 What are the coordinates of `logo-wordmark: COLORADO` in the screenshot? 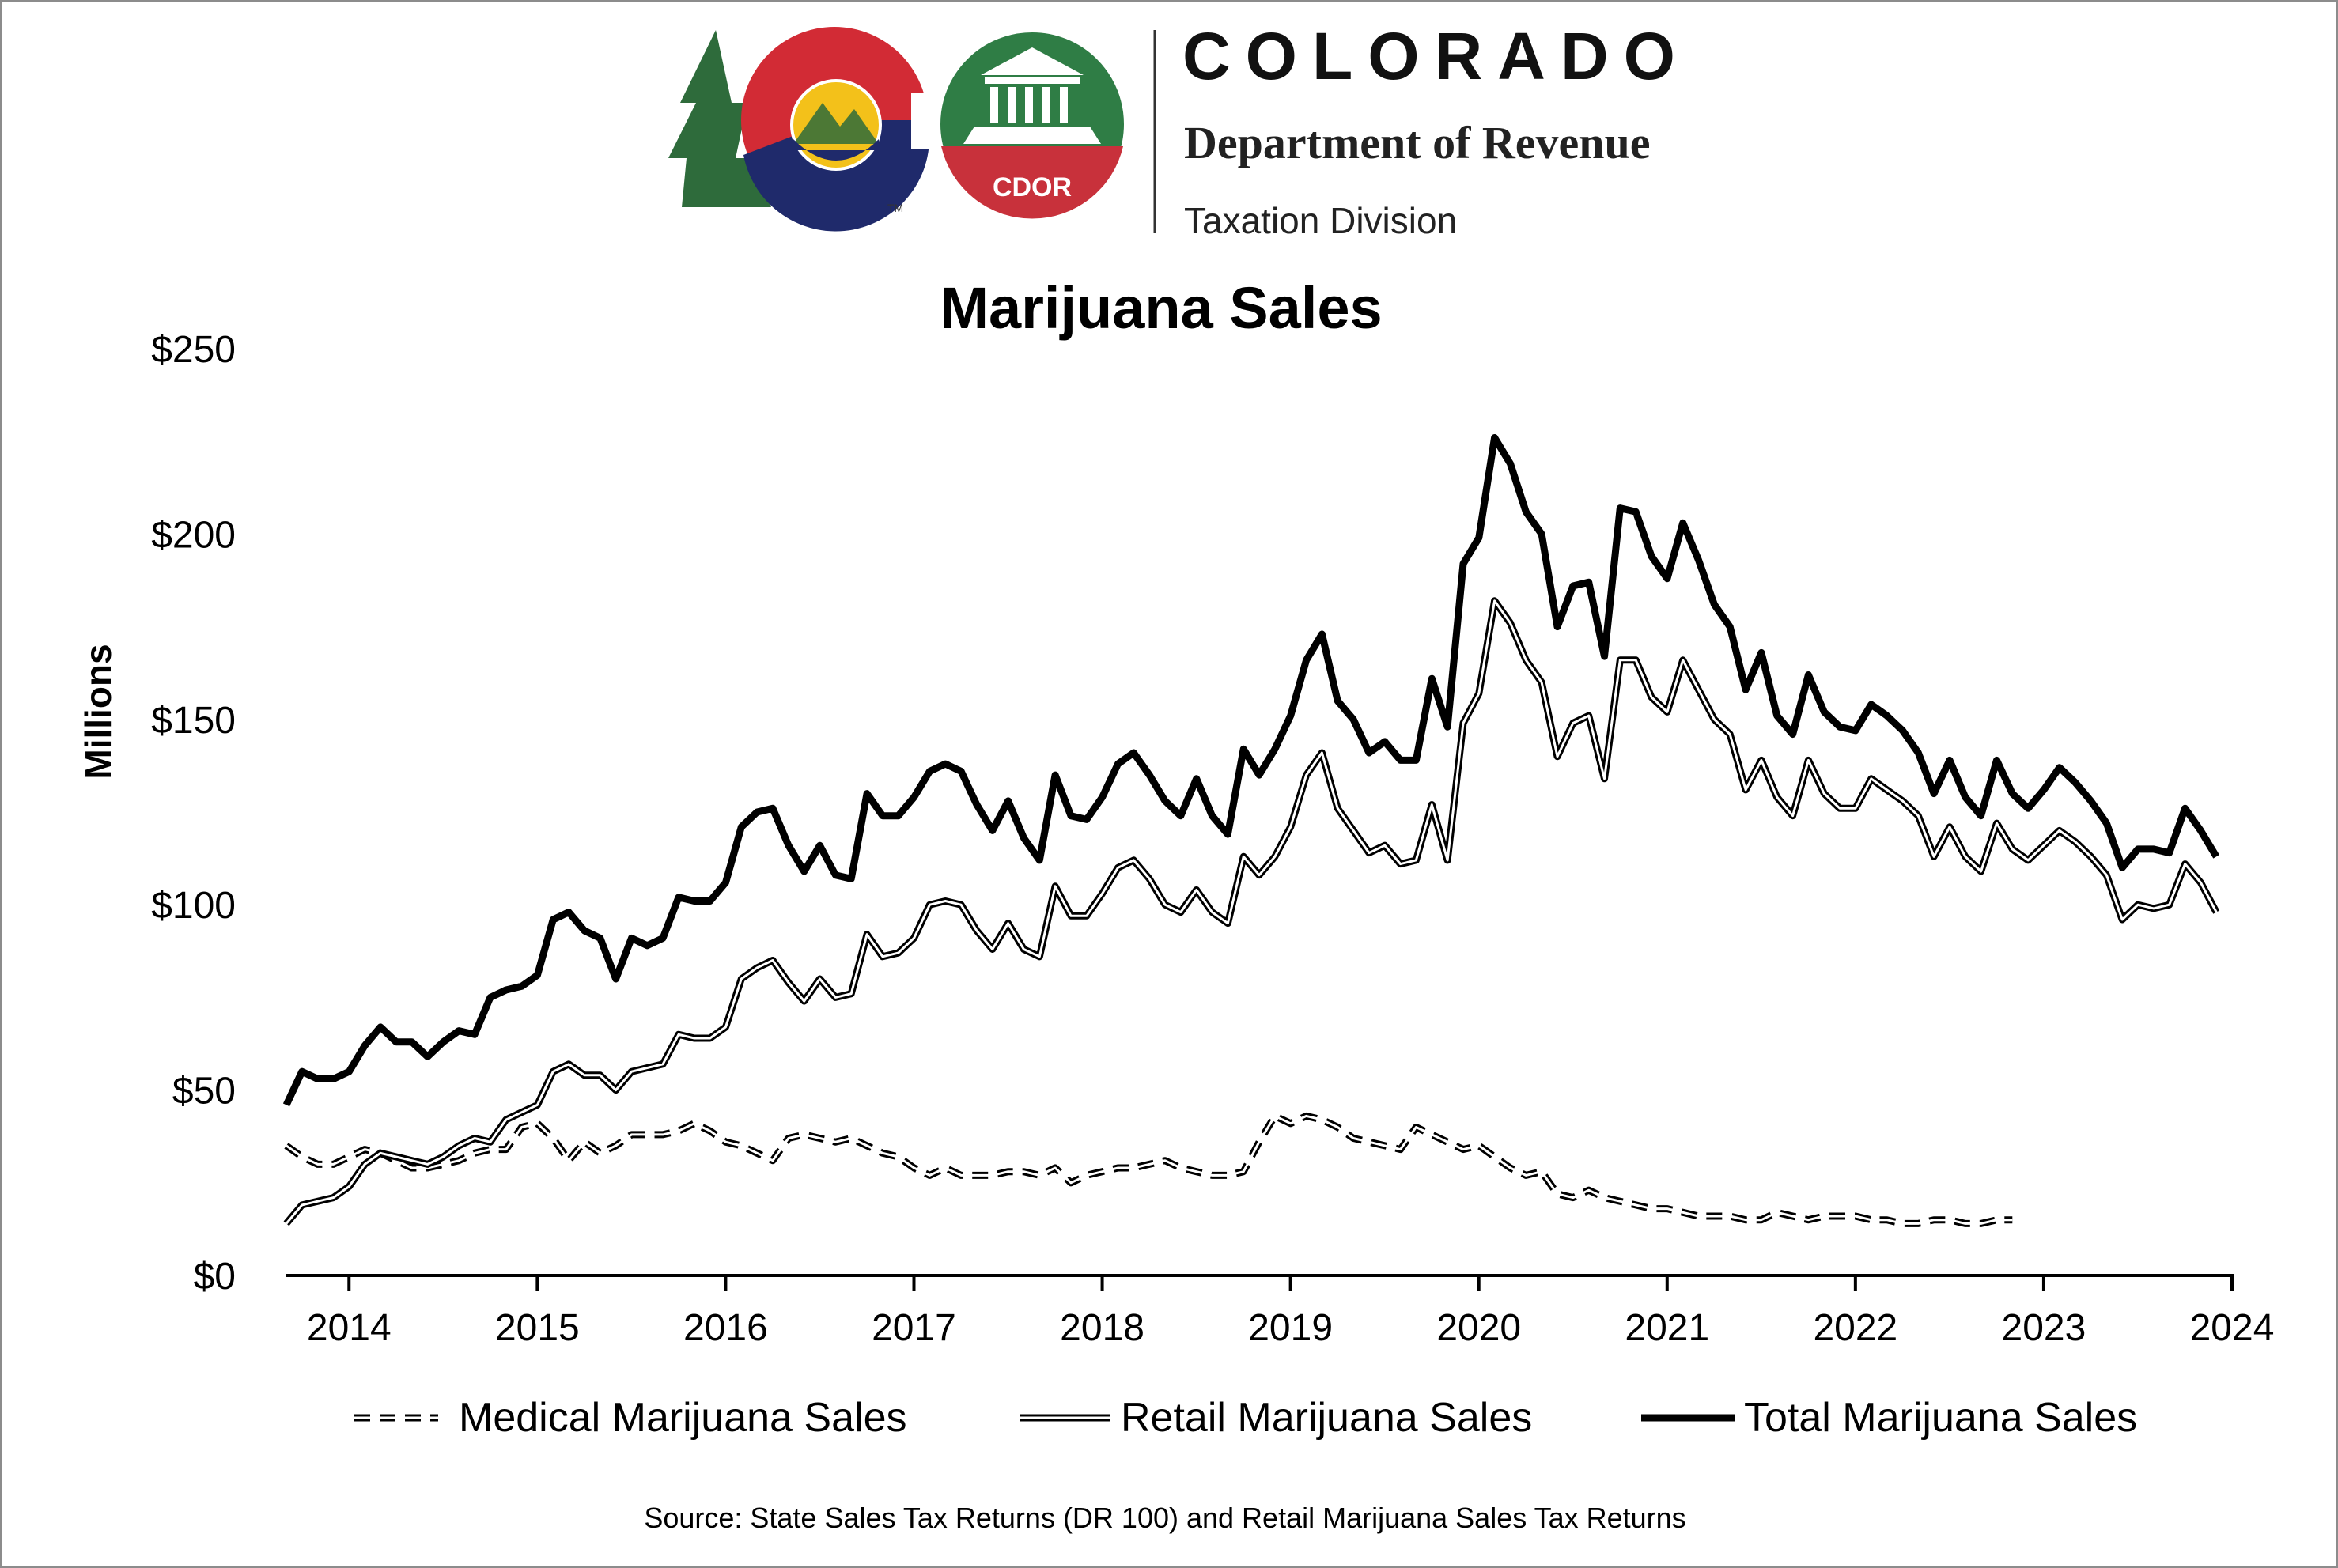 It's located at (1436, 56).